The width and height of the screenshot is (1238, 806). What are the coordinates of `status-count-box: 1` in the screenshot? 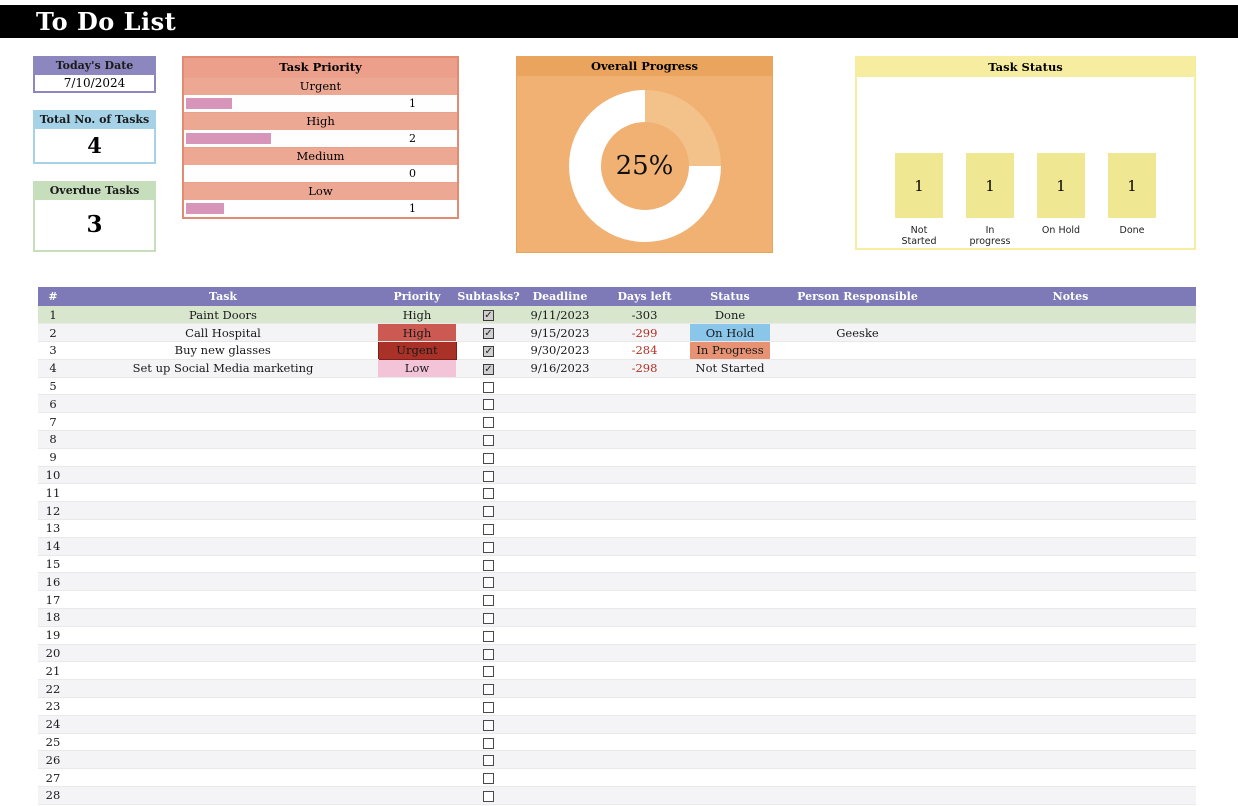 It's located at (919, 185).